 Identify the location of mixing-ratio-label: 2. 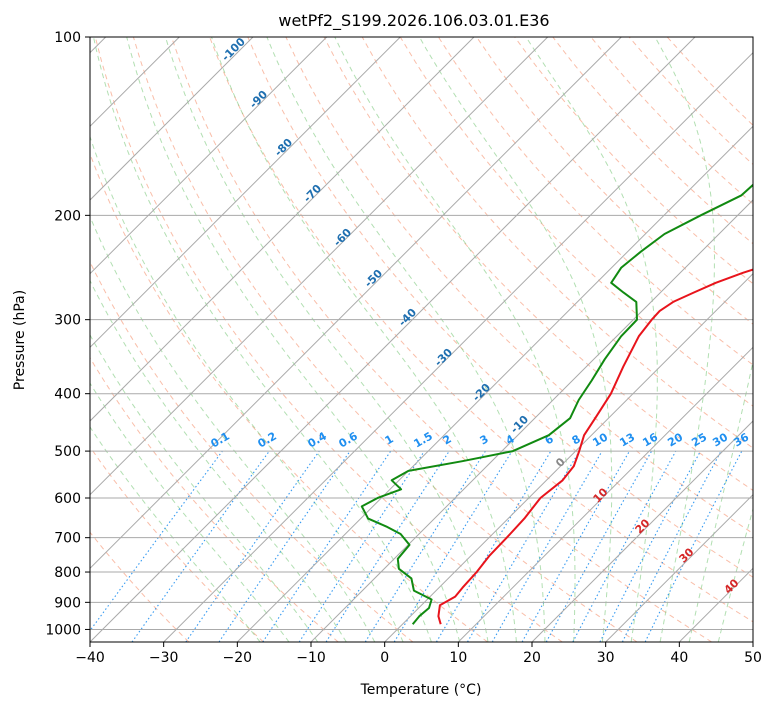
(447, 439).